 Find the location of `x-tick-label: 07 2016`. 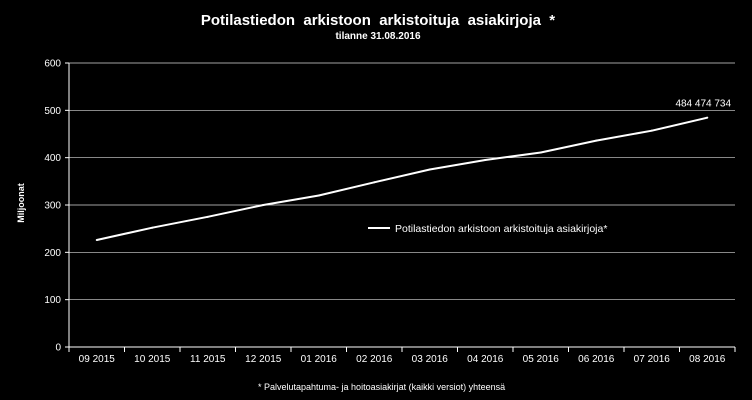

x-tick-label: 07 2016 is located at coordinates (652, 359).